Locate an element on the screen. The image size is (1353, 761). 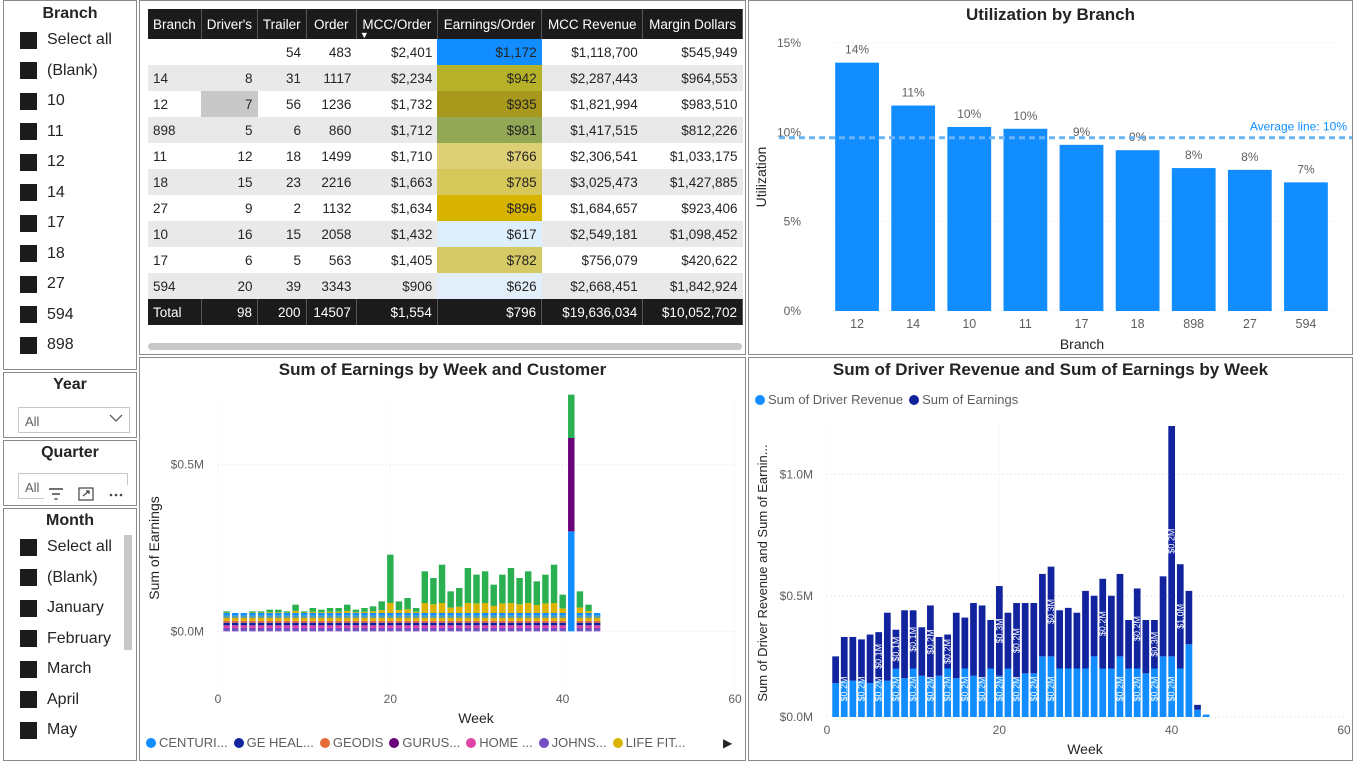
more-options-icon is located at coordinates (116, 496).